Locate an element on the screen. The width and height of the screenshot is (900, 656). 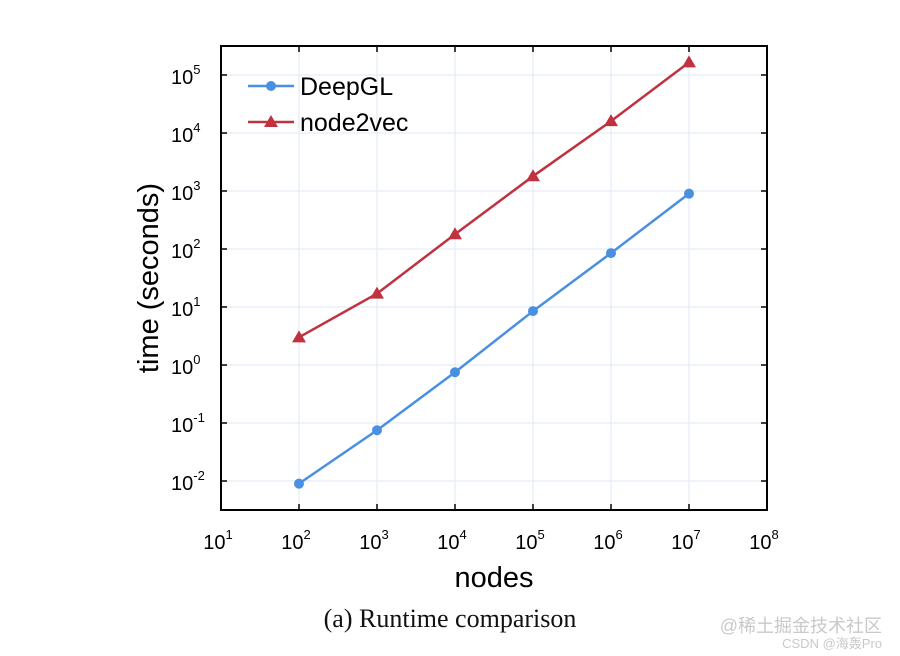
legend: DeepGL node2vec is located at coordinates (328, 105).